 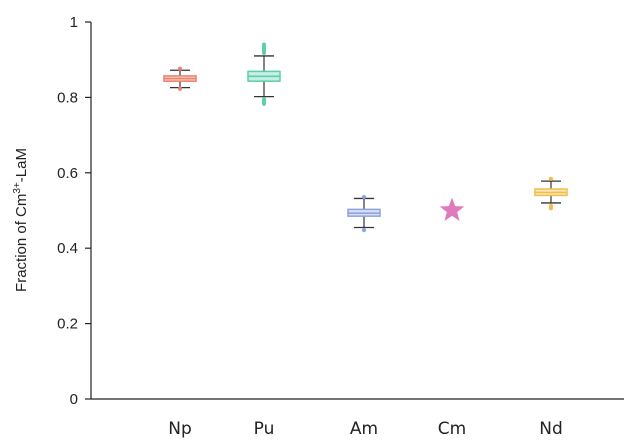 What do you see at coordinates (264, 74) in the screenshot?
I see `box-pu` at bounding box center [264, 74].